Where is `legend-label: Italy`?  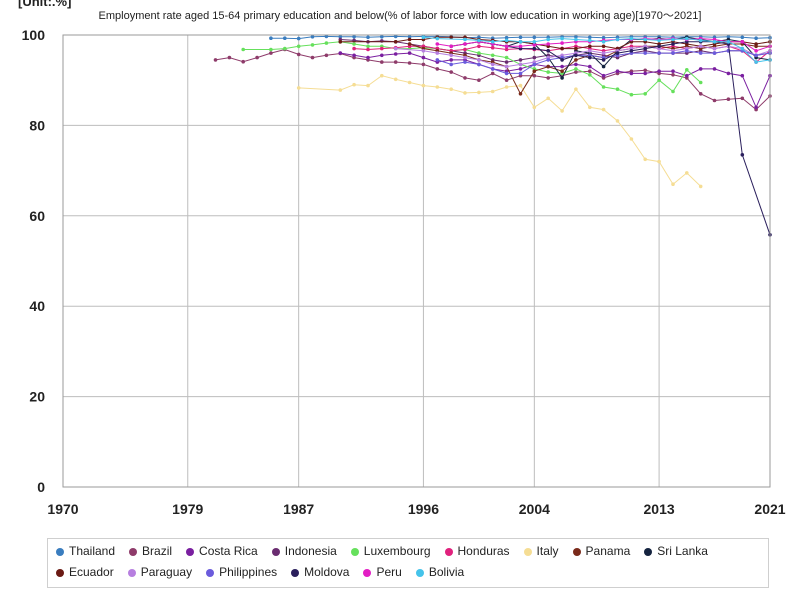
legend-label: Italy is located at coordinates (547, 551).